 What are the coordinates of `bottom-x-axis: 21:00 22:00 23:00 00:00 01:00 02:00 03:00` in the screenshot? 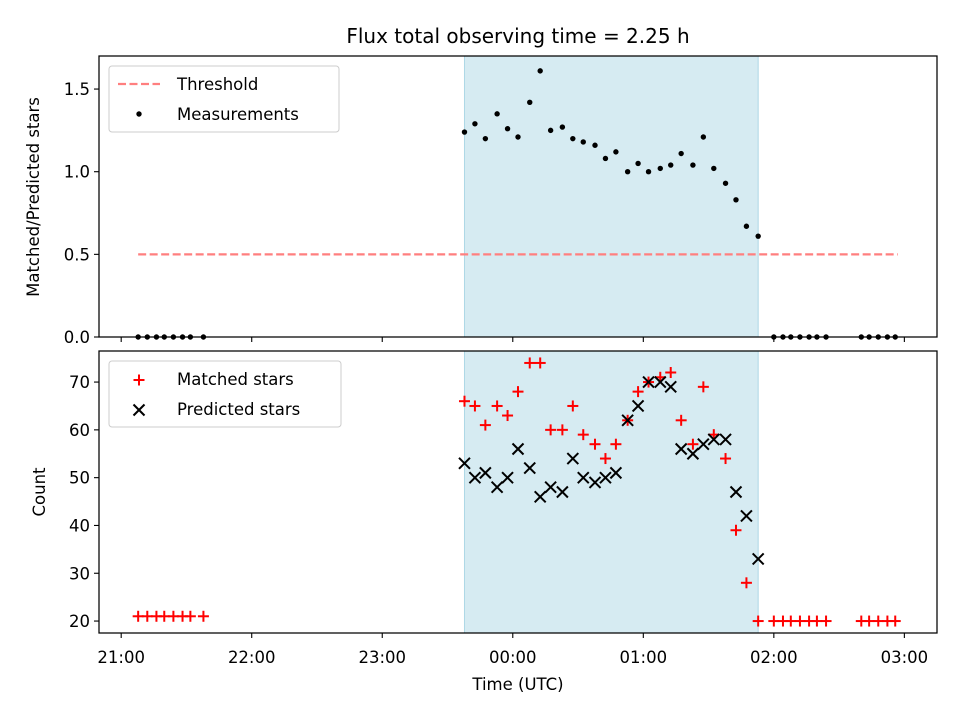 It's located at (512, 650).